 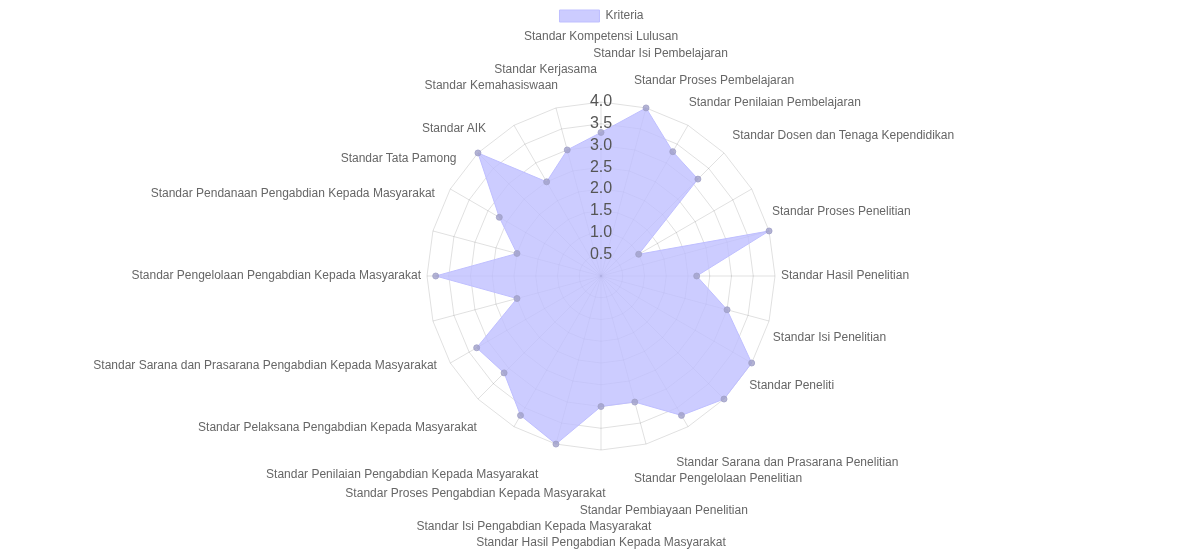 What do you see at coordinates (845, 275) in the screenshot?
I see `spoke-label: Standar Hasil Penelitian` at bounding box center [845, 275].